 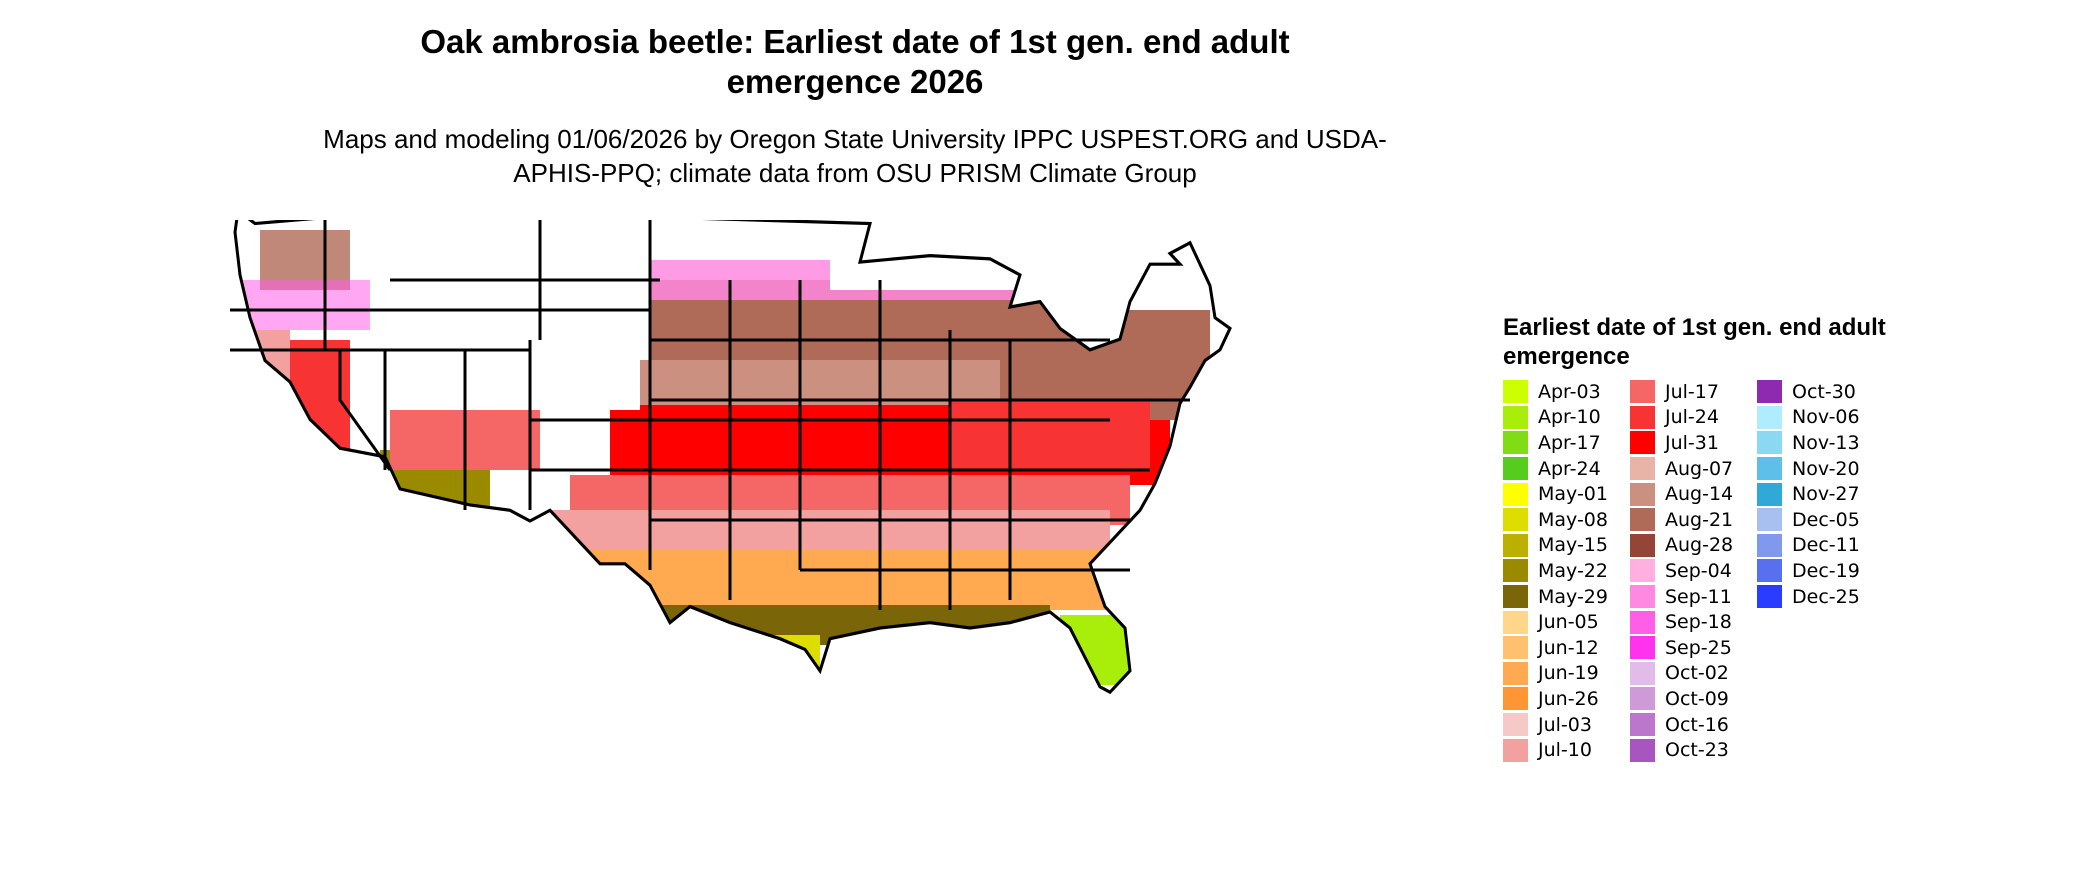 I want to click on legend-label: Aug-28, so click(x=1699, y=545).